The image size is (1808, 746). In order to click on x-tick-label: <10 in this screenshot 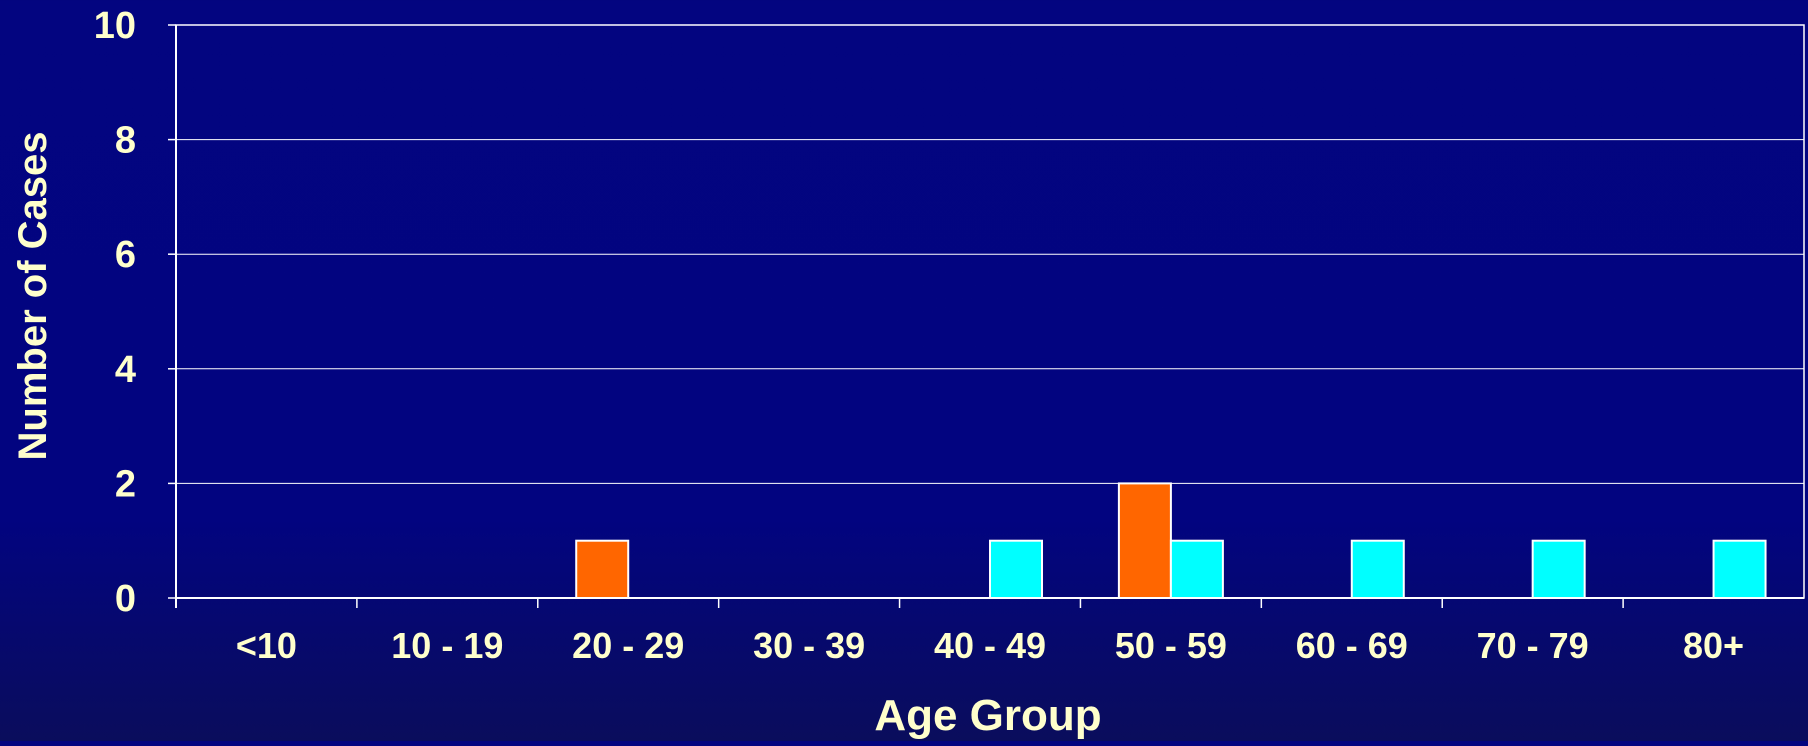, I will do `click(266, 645)`.